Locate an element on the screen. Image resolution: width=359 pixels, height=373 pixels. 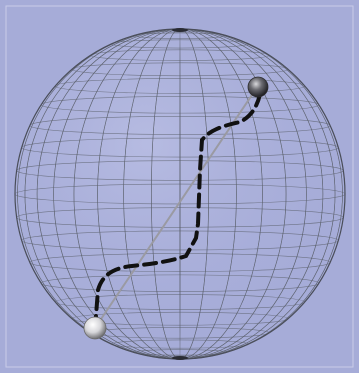
end-marker is located at coordinates (258, 87).